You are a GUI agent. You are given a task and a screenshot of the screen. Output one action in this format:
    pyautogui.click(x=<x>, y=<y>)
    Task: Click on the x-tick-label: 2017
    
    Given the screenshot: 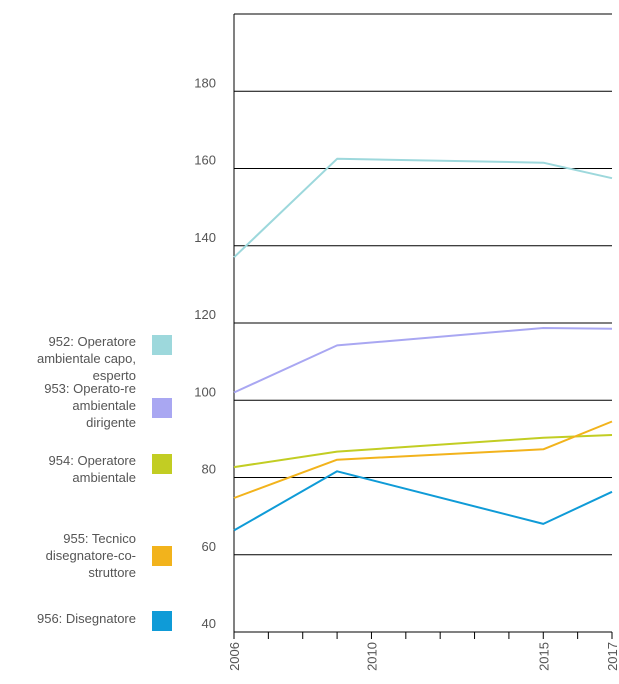 What is the action you would take?
    pyautogui.click(x=612, y=656)
    